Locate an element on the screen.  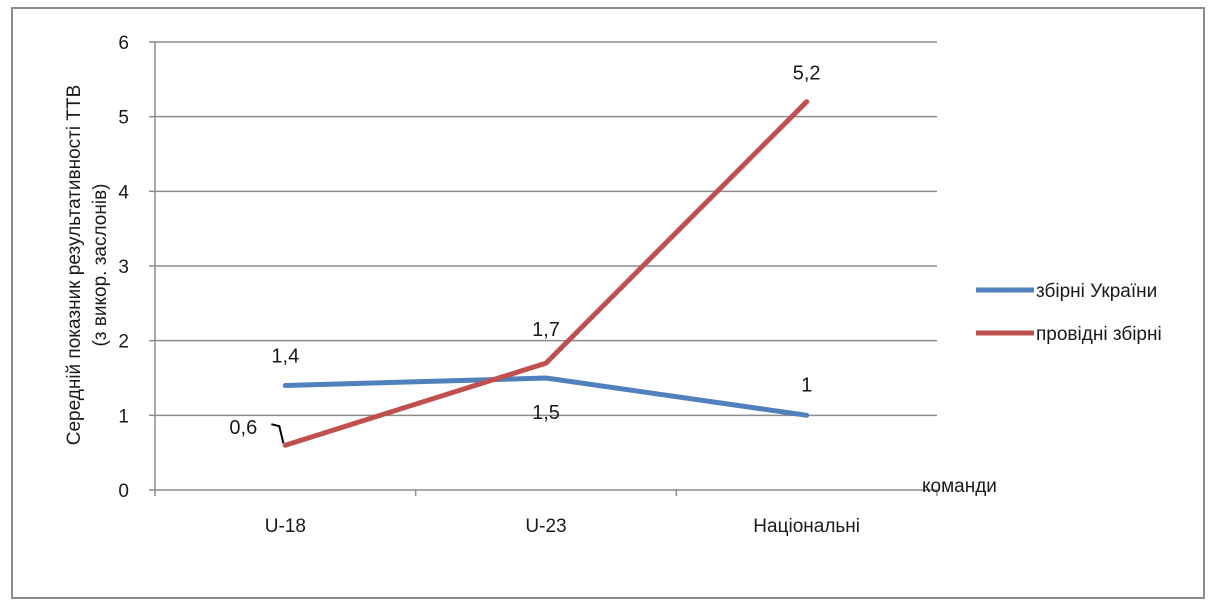
x-axis-title: команди is located at coordinates (959, 486).